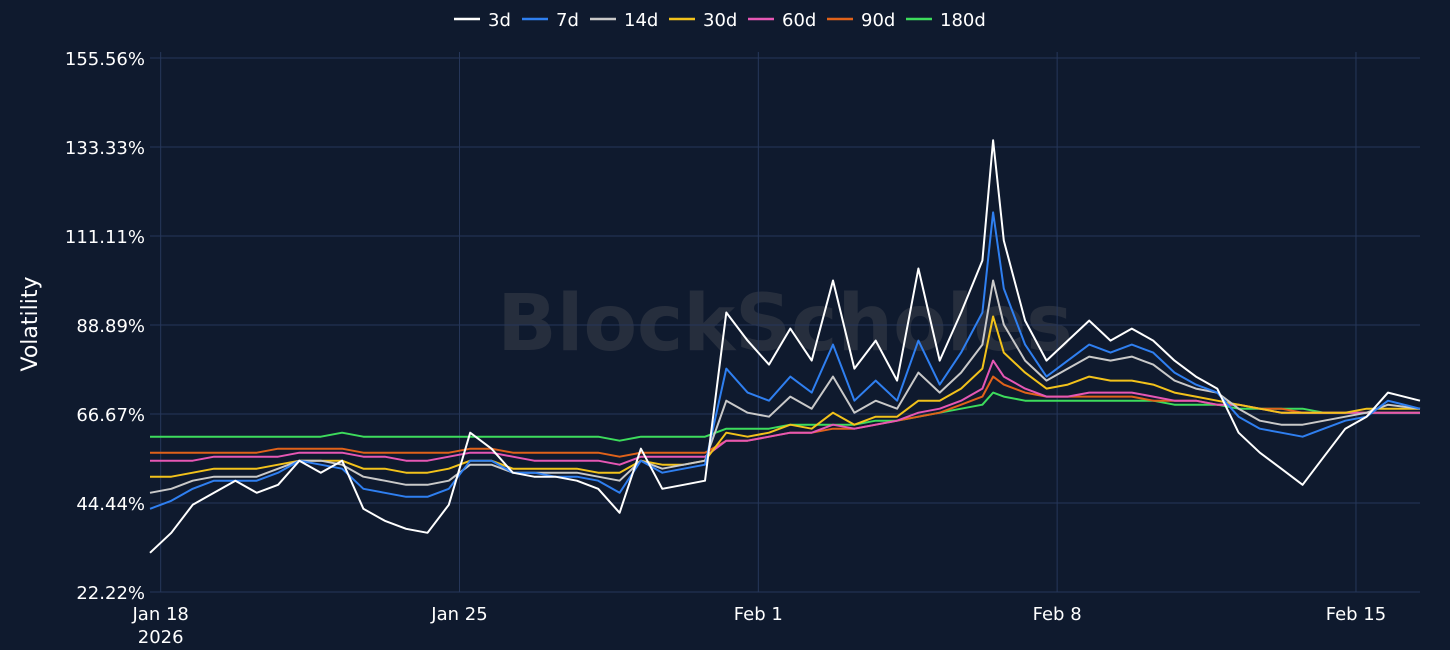 The height and width of the screenshot is (650, 1450). I want to click on x-tick-label: Jan 25, so click(458, 614).